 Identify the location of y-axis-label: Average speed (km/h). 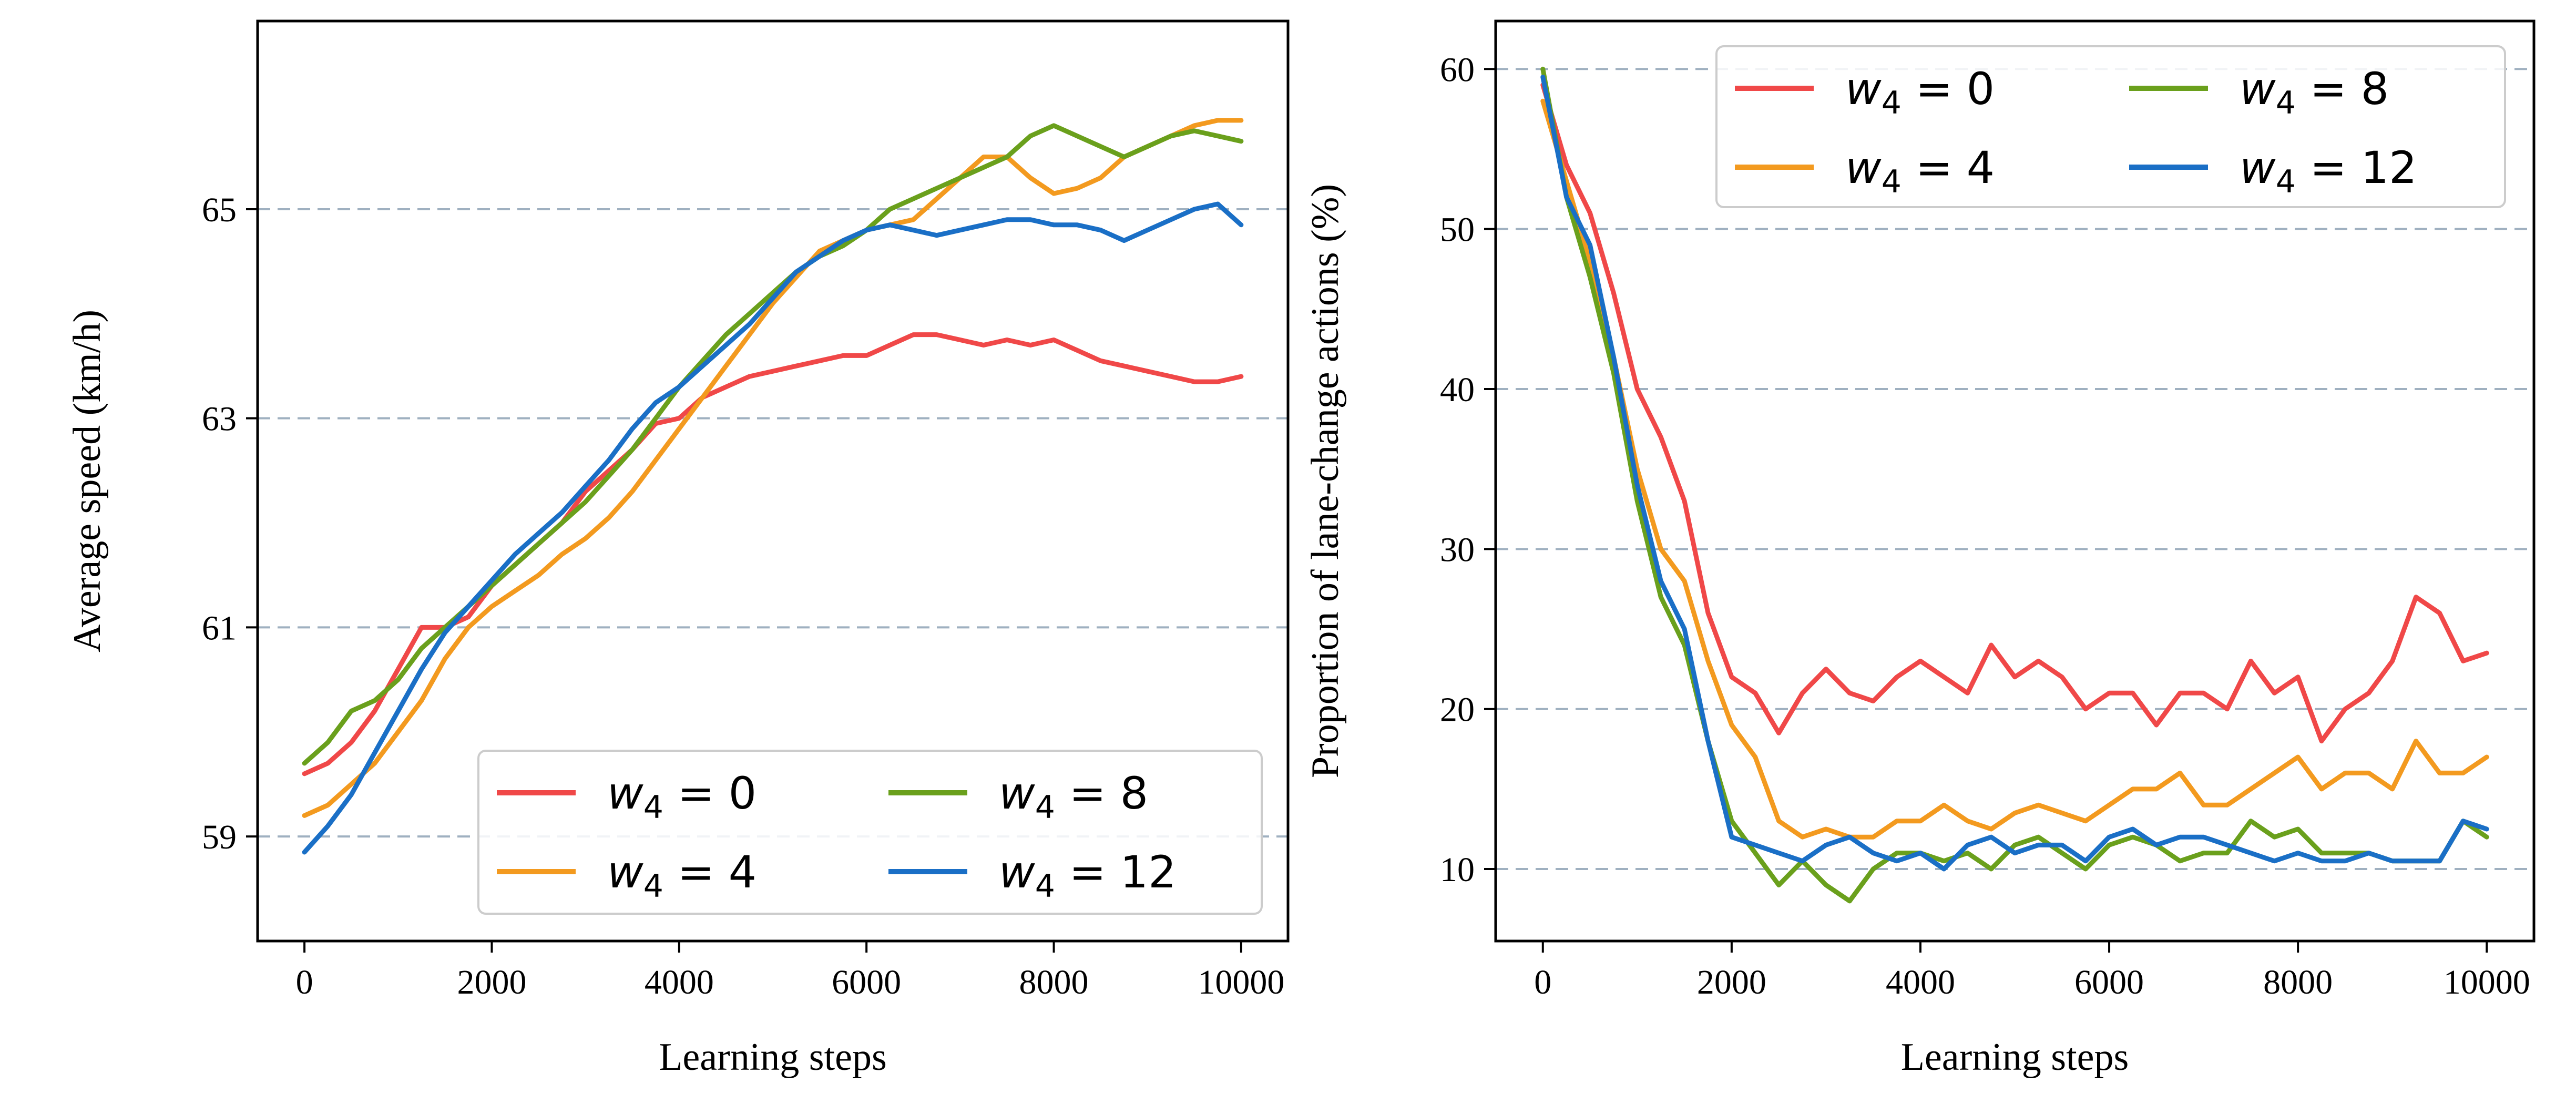
(87, 481).